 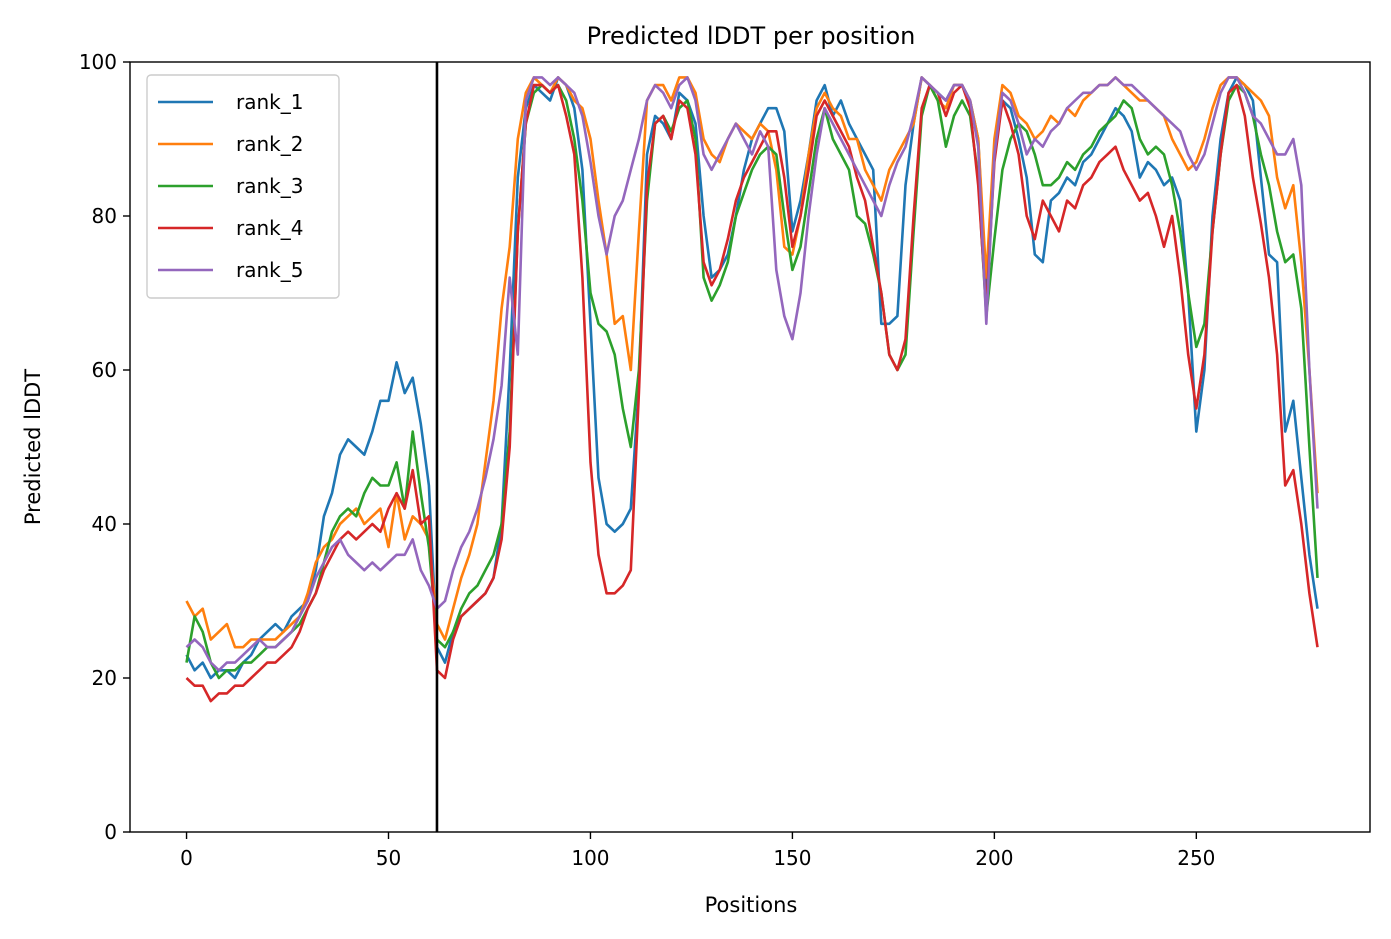 I want to click on y-tick-label: 100, so click(x=98, y=62).